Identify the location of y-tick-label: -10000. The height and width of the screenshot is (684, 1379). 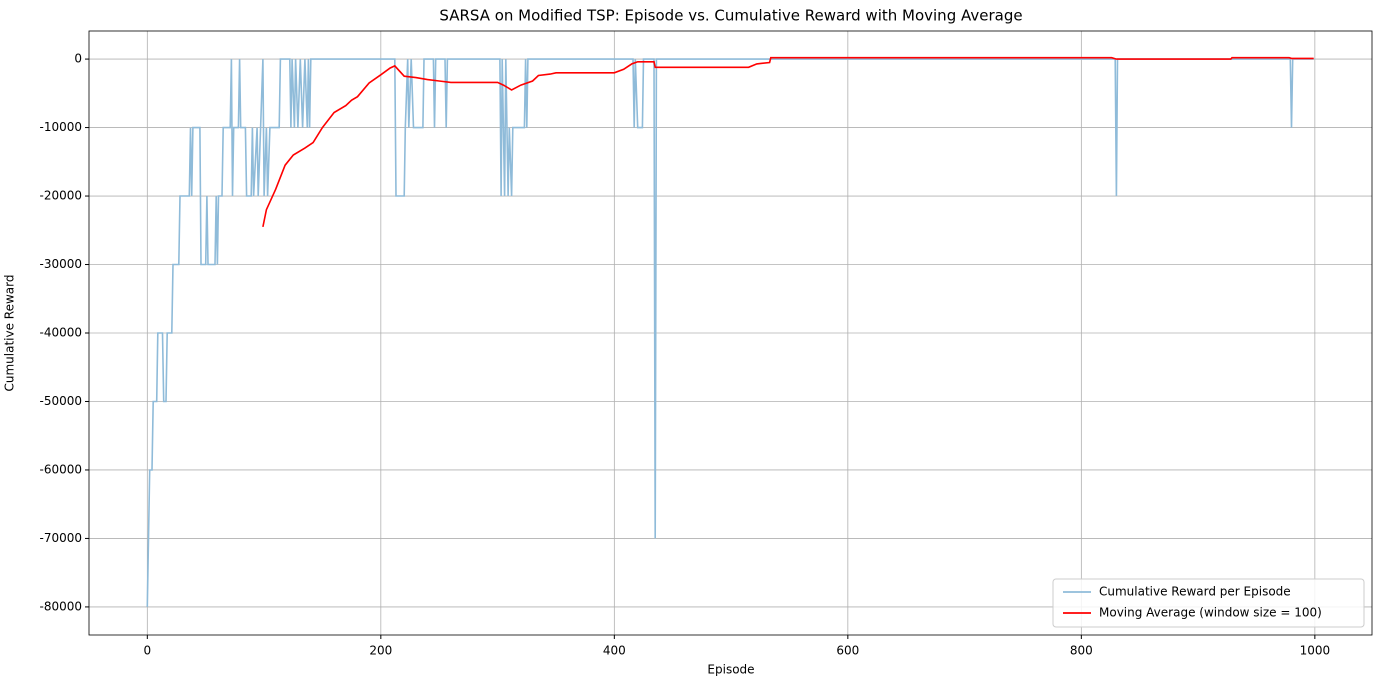
(60, 127).